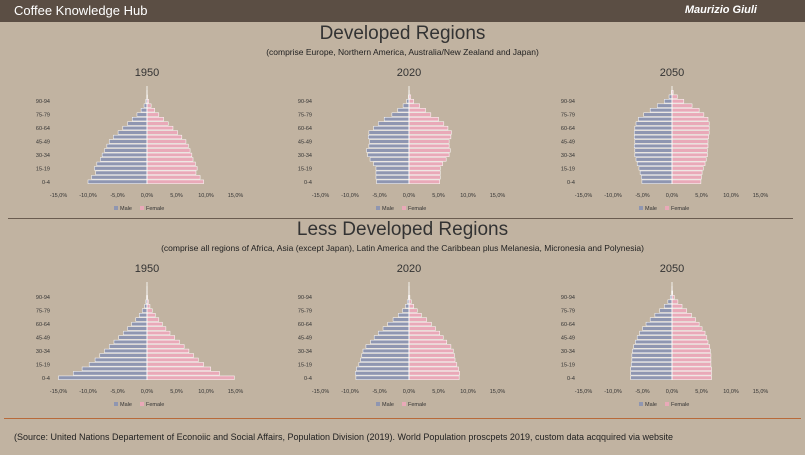 This screenshot has width=805, height=455. Describe the element at coordinates (409, 269) in the screenshot. I see `chart-title: 2020` at that location.